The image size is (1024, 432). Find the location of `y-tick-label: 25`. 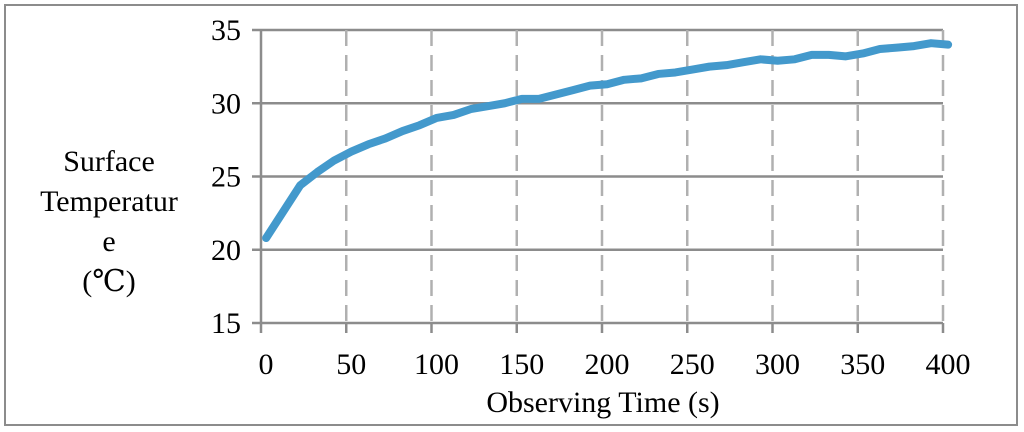

y-tick-label: 25 is located at coordinates (226, 177).